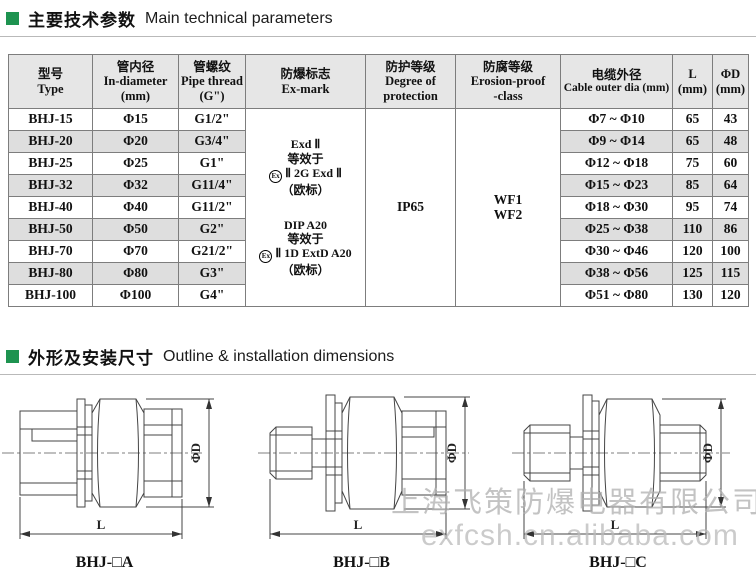 Image resolution: width=756 pixels, height=579 pixels. What do you see at coordinates (378, 295) in the screenshot?
I see `table-row: BHJ-100 Φ100 G4" Φ51 ~ Φ80 130 120` at bounding box center [378, 295].